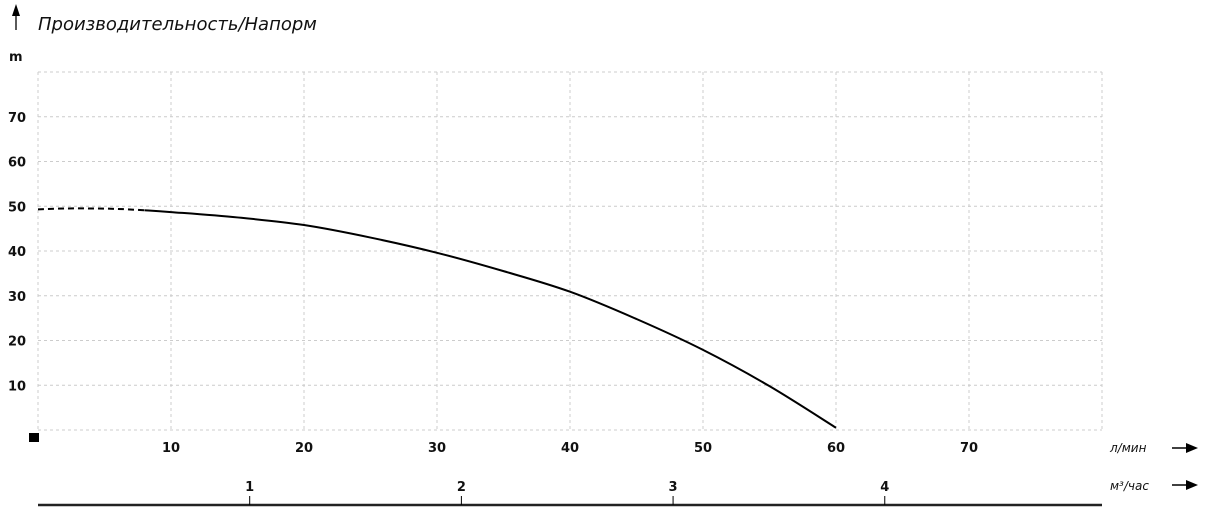 This screenshot has height=524, width=1213. Describe the element at coordinates (437, 448) in the screenshot. I see `x-tick-label: 30` at that location.